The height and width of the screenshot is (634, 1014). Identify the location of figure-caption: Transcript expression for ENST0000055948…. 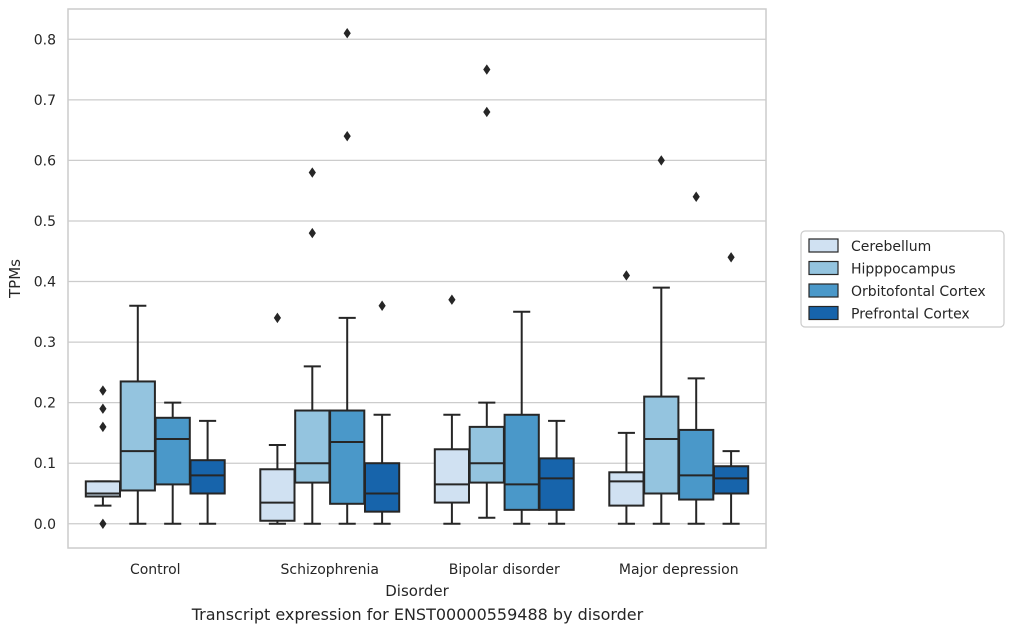
(417, 614).